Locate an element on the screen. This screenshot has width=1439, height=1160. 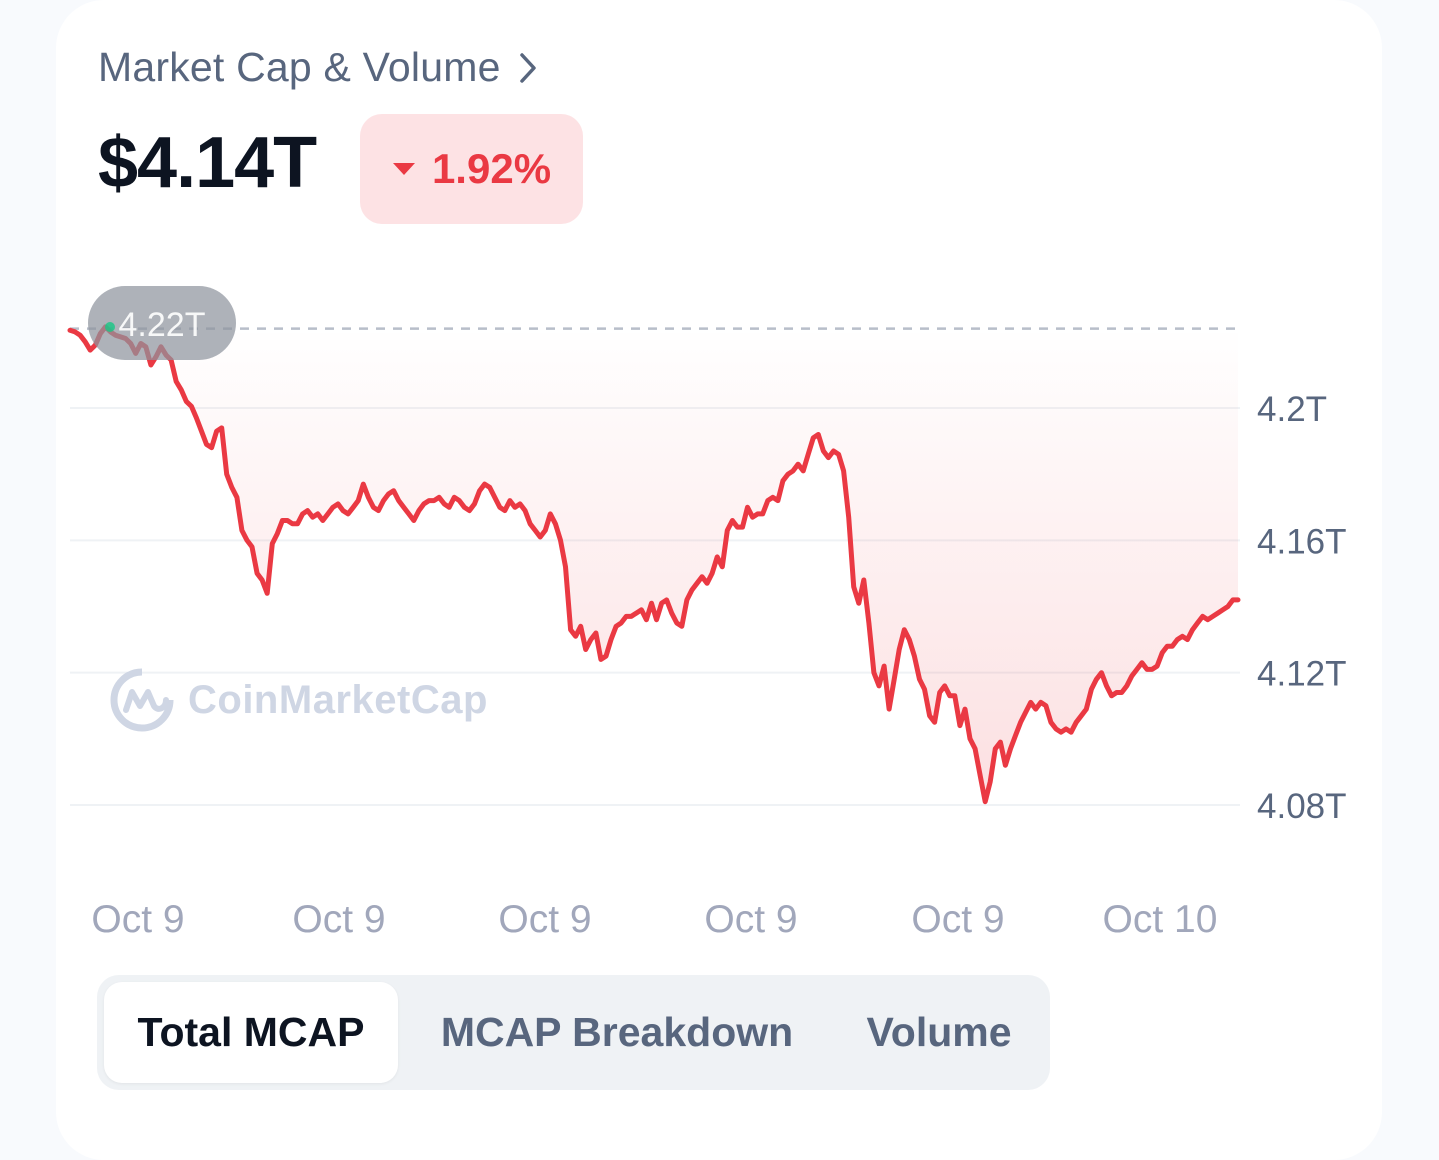
change-percent: 1.92% is located at coordinates (491, 168).